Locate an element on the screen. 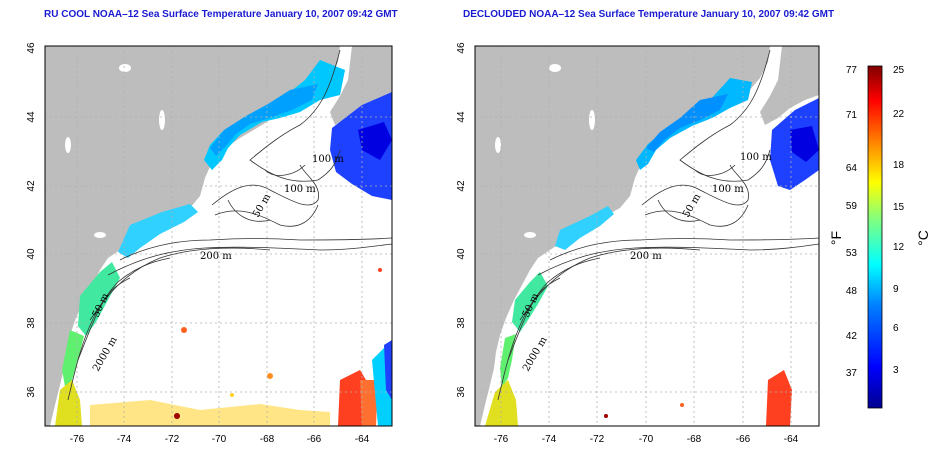  fahrenheit-tick: 37 is located at coordinates (852, 373).